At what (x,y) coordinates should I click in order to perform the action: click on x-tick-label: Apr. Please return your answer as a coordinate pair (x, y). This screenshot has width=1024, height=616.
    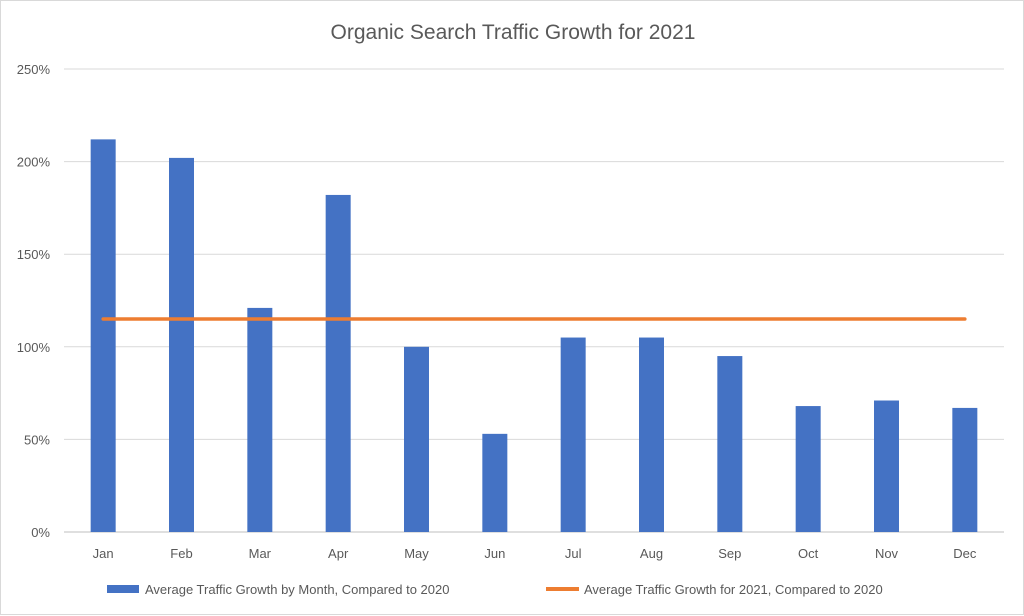
    Looking at the image, I should click on (338, 553).